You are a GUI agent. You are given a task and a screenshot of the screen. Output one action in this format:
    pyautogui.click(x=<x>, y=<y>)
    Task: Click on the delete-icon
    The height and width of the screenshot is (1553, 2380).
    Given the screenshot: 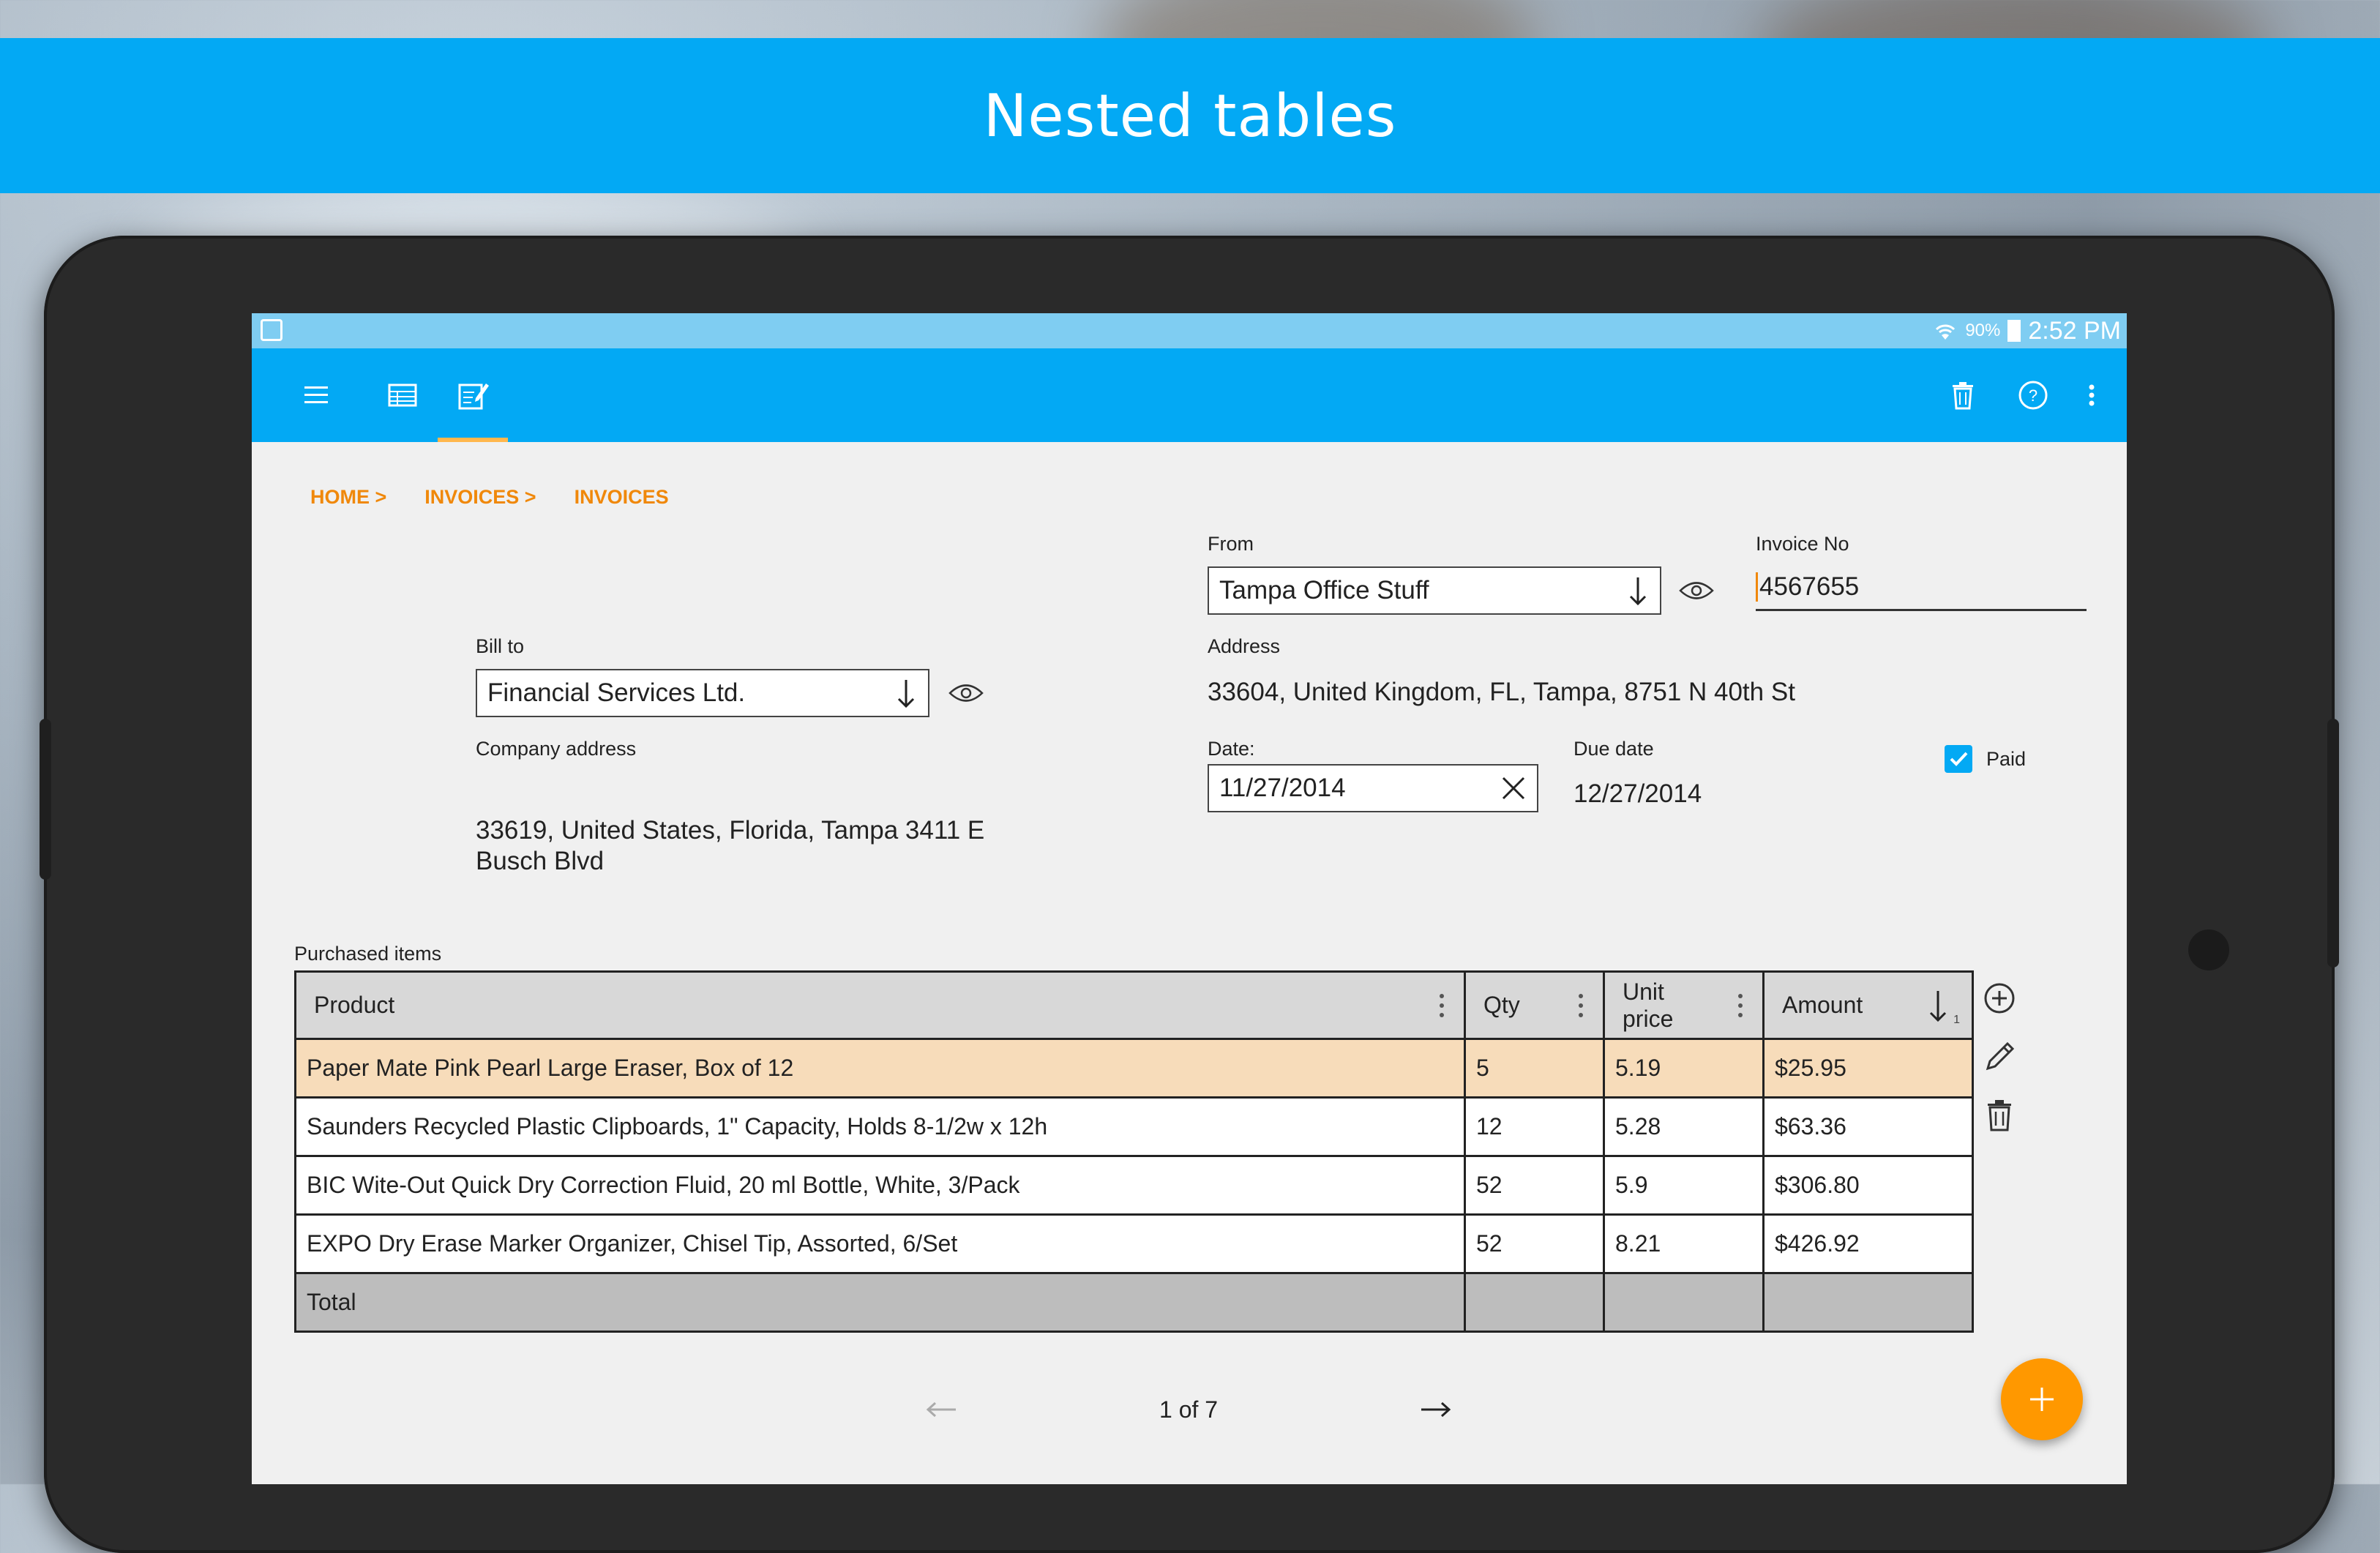 What is the action you would take?
    pyautogui.click(x=1963, y=395)
    